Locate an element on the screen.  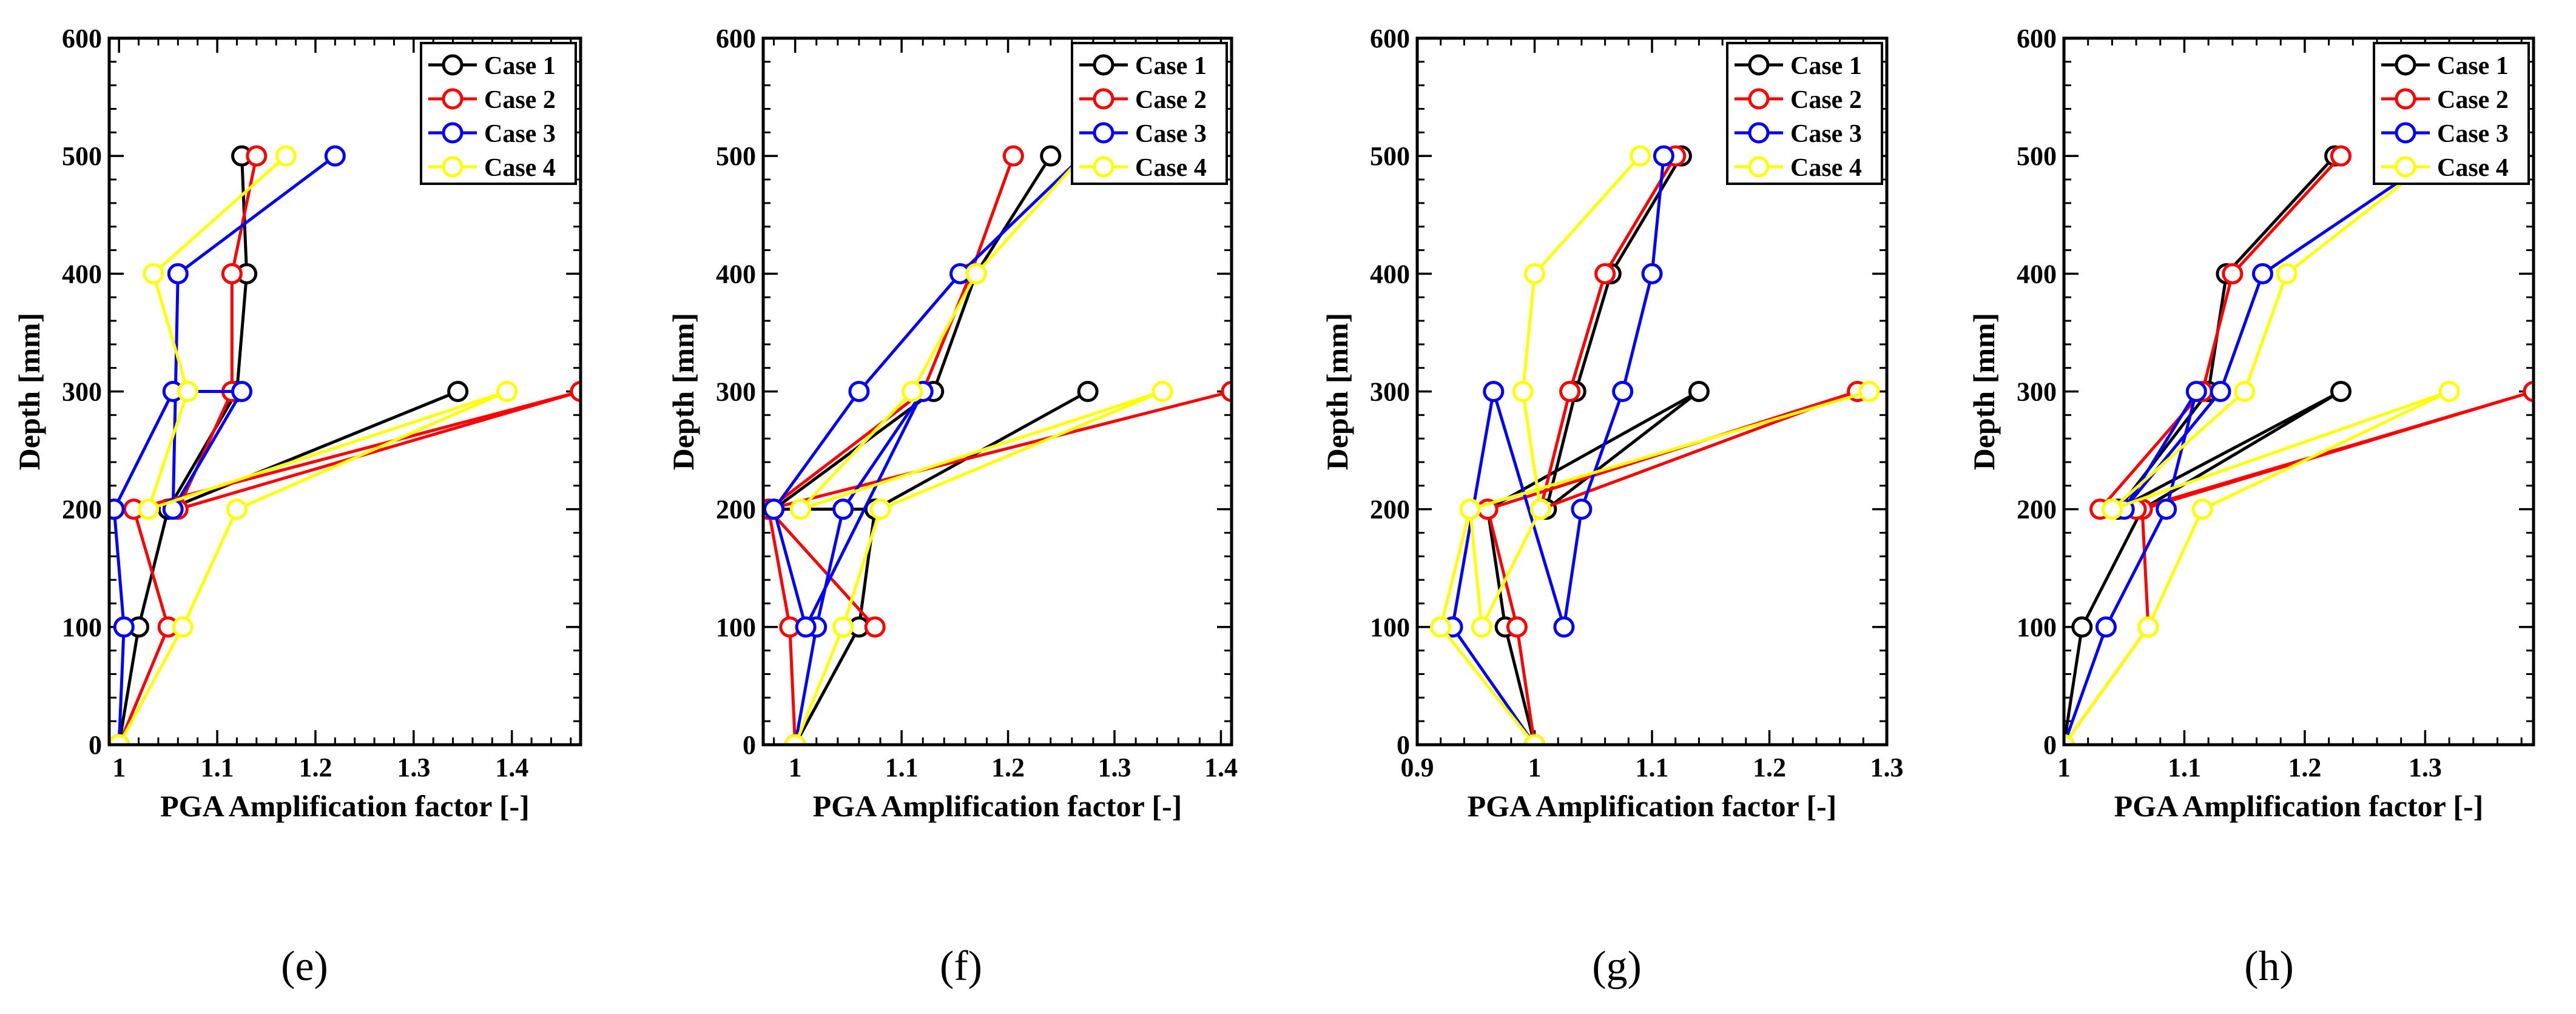
plot-area is located at coordinates (2299, 445).